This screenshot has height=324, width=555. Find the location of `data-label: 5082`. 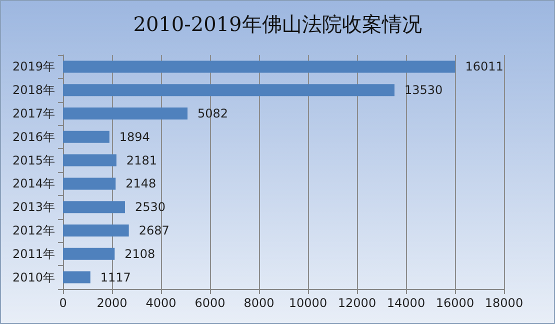

data-label: 5082 is located at coordinates (213, 113).